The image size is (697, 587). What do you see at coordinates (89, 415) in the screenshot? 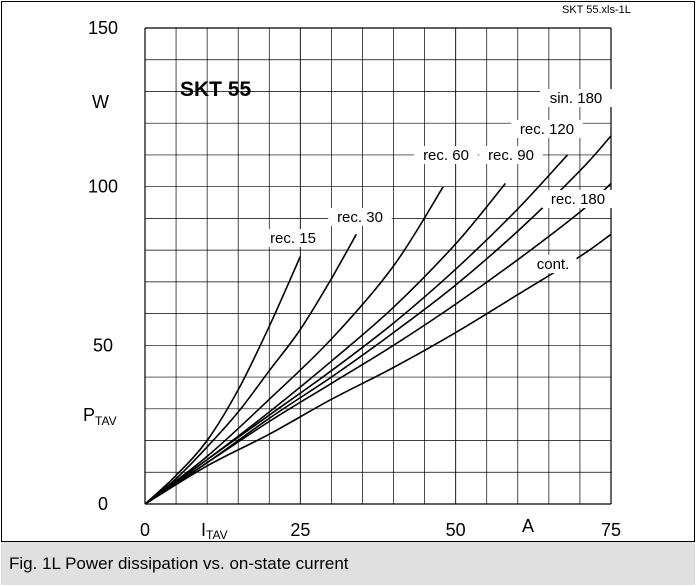
I see `y-axis-label-main: P` at bounding box center [89, 415].